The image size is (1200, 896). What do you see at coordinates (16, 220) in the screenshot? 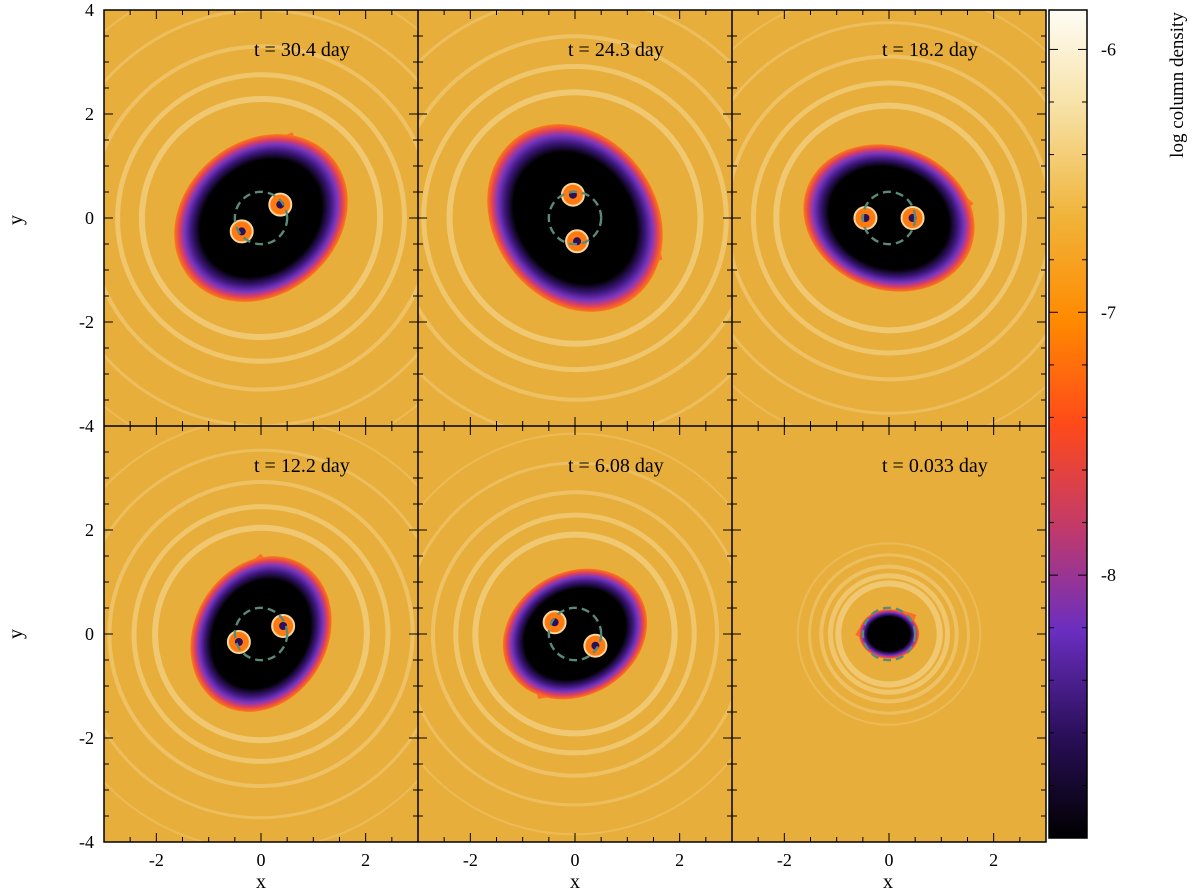
I see `y-axis-label-top: y` at bounding box center [16, 220].